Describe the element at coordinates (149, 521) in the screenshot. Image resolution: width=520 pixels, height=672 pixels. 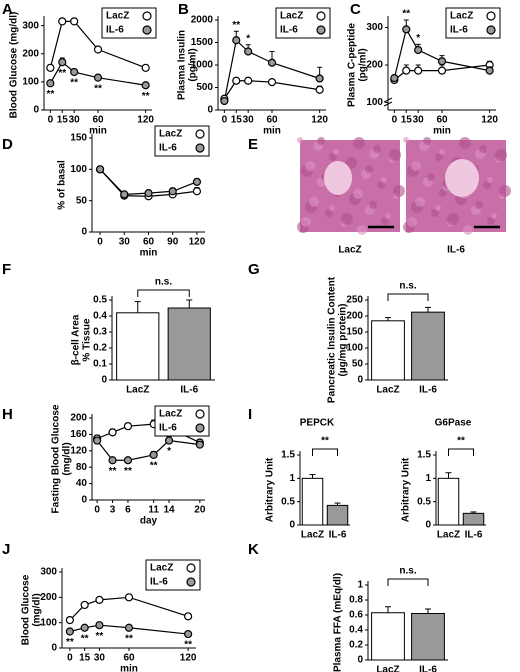
I see `x-axis-label: day` at that location.